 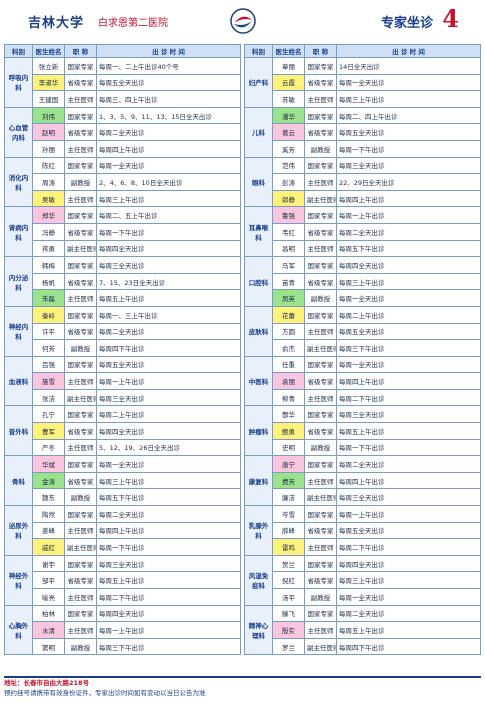 What do you see at coordinates (363, 480) in the screenshot?
I see `schedule-row: 费芳 主任医师 每周四上午出诊` at bounding box center [363, 480].